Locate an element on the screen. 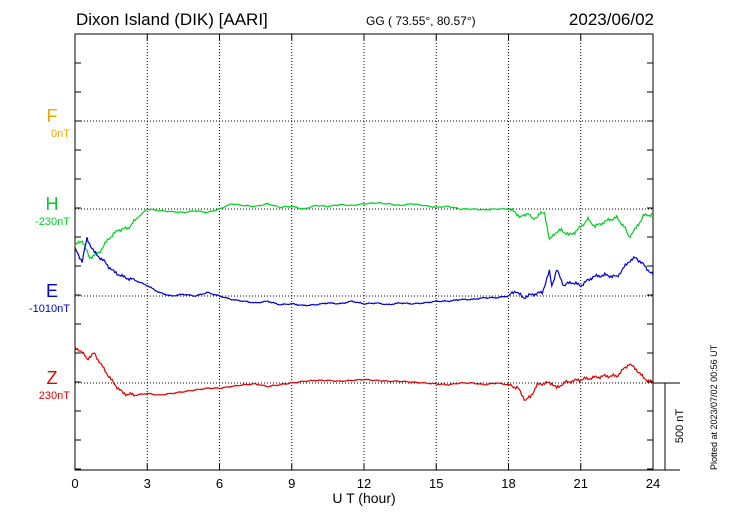 The image size is (730, 520). x-tick-label: 12 is located at coordinates (364, 483).